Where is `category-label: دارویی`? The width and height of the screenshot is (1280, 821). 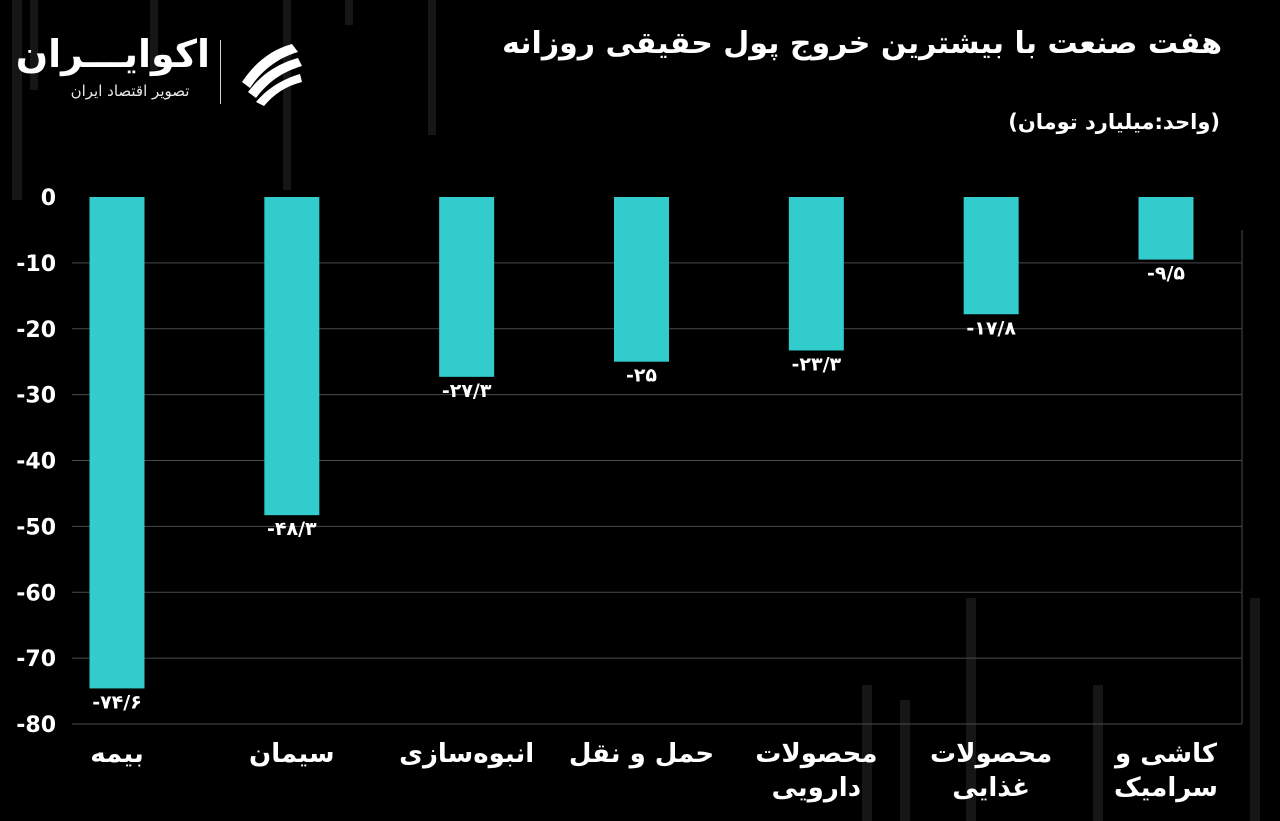 category-label: دارویی is located at coordinates (816, 788).